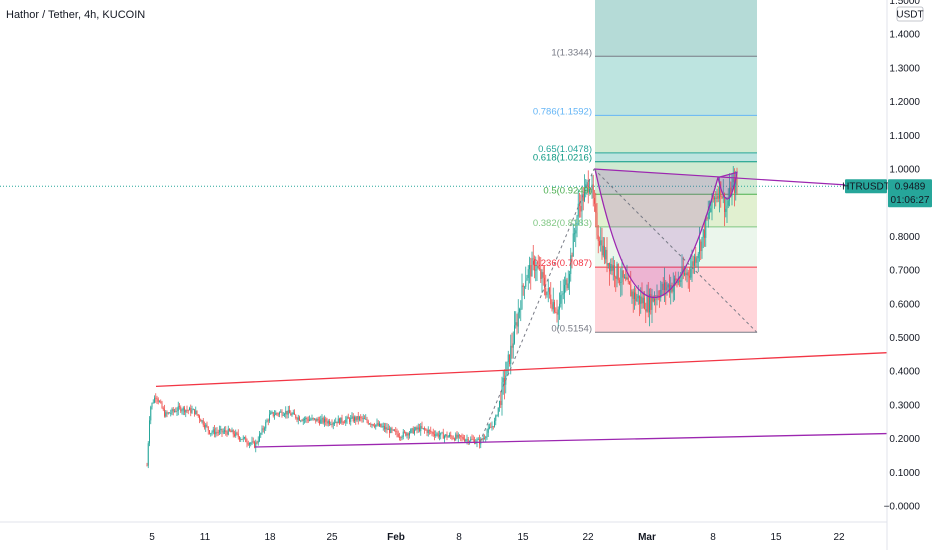 Image resolution: width=932 pixels, height=550 pixels. What do you see at coordinates (904, 237) in the screenshot?
I see `price-tick-7: 0.8000` at bounding box center [904, 237].